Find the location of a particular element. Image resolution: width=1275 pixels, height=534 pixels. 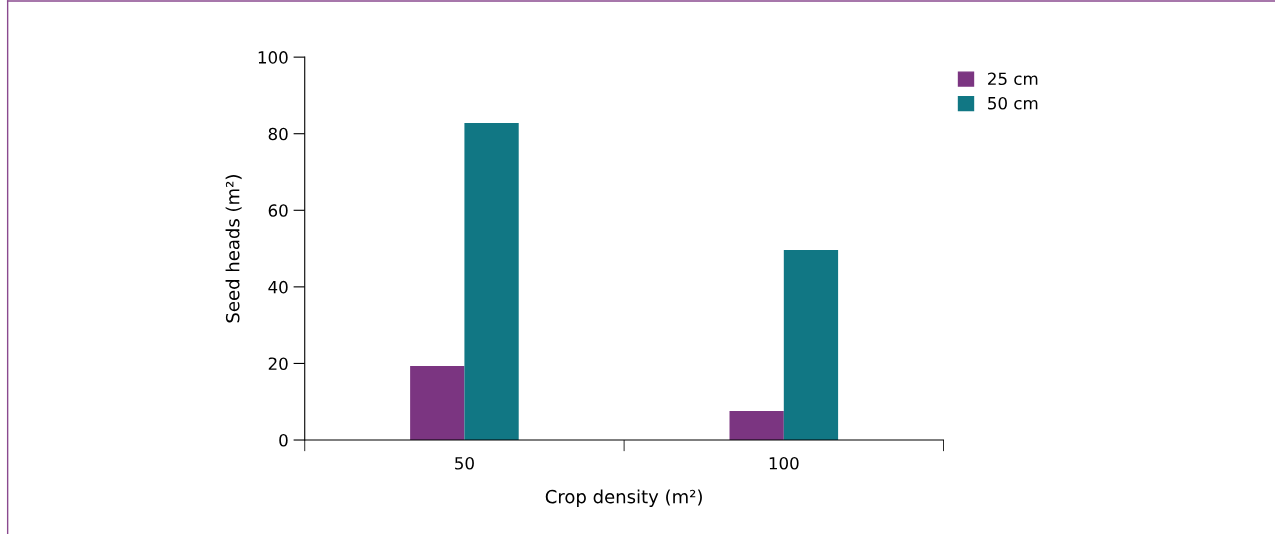

y-tick-label: 0 is located at coordinates (283, 440).